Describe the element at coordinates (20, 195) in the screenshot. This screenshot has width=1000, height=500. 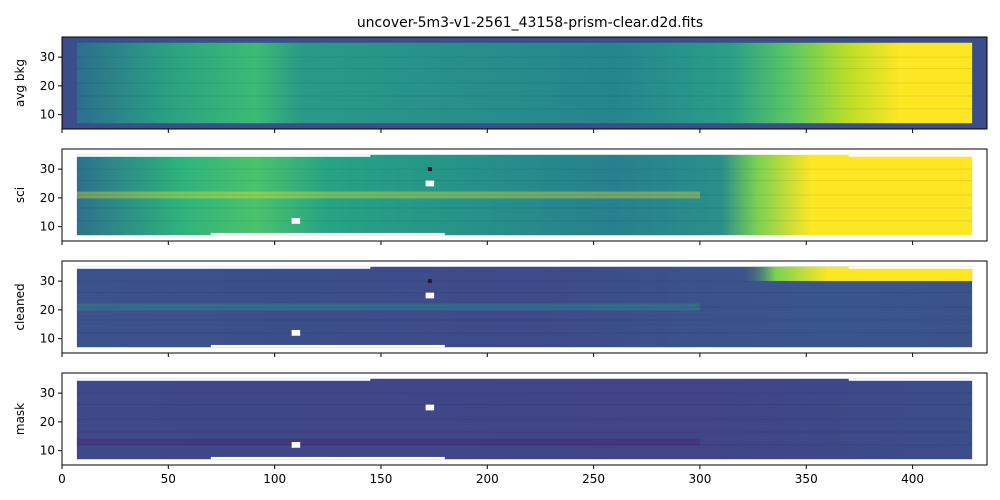
I see `y-axis-label: sci` at that location.